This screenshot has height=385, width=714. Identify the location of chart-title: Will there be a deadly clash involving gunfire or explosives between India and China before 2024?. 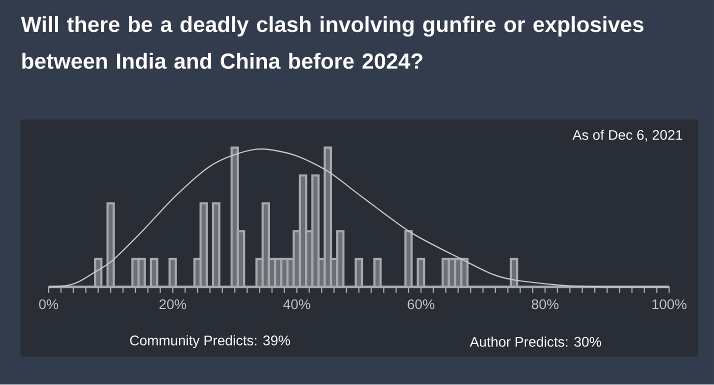
(332, 43).